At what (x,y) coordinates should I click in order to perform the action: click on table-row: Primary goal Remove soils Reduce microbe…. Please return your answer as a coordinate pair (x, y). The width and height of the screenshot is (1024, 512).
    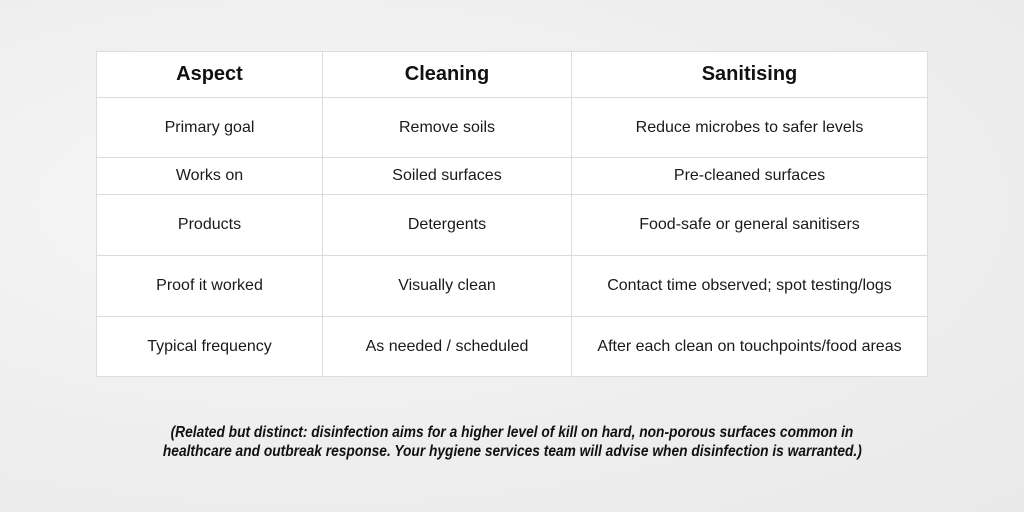
    Looking at the image, I should click on (512, 127).